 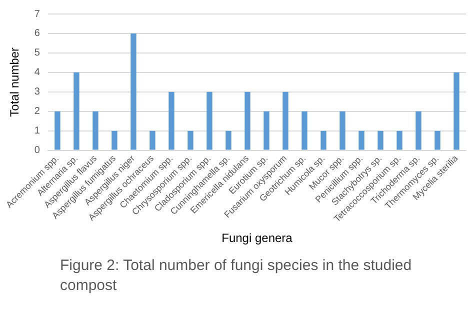 What do you see at coordinates (37, 92) in the screenshot?
I see `y-tick-label: 3` at bounding box center [37, 92].